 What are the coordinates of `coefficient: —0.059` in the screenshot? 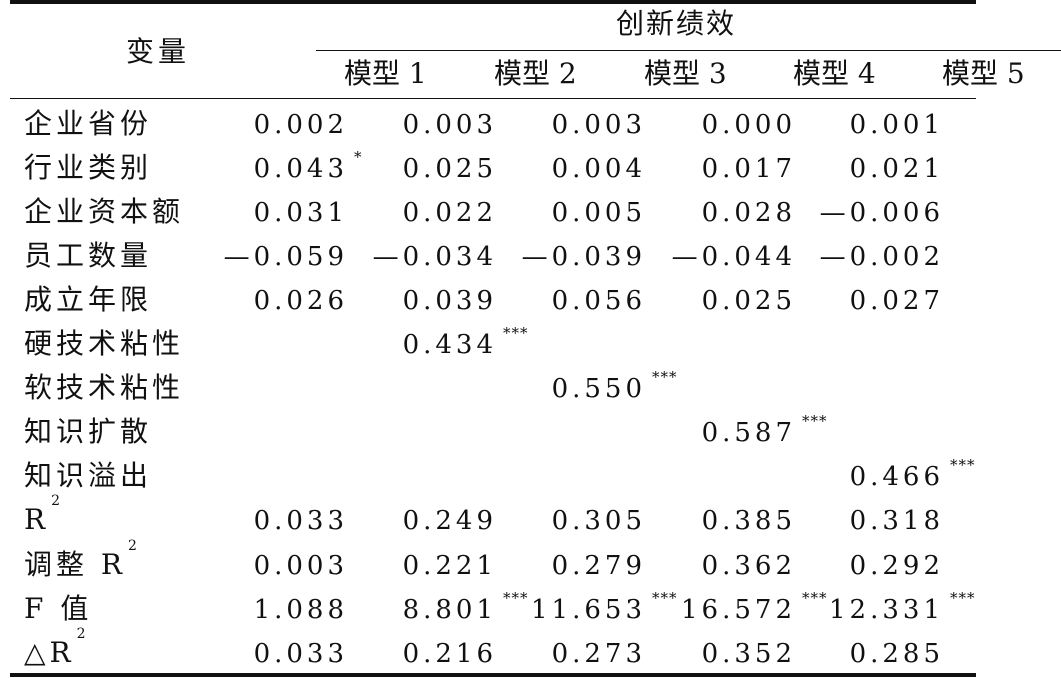 It's located at (285, 257).